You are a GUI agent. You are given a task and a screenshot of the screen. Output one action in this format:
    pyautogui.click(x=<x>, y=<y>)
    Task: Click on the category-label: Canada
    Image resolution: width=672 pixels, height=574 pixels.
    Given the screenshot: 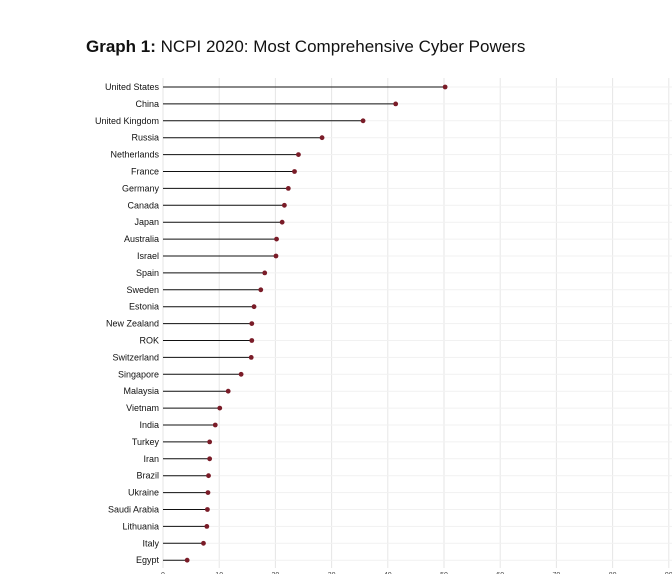 What is the action you would take?
    pyautogui.click(x=143, y=205)
    